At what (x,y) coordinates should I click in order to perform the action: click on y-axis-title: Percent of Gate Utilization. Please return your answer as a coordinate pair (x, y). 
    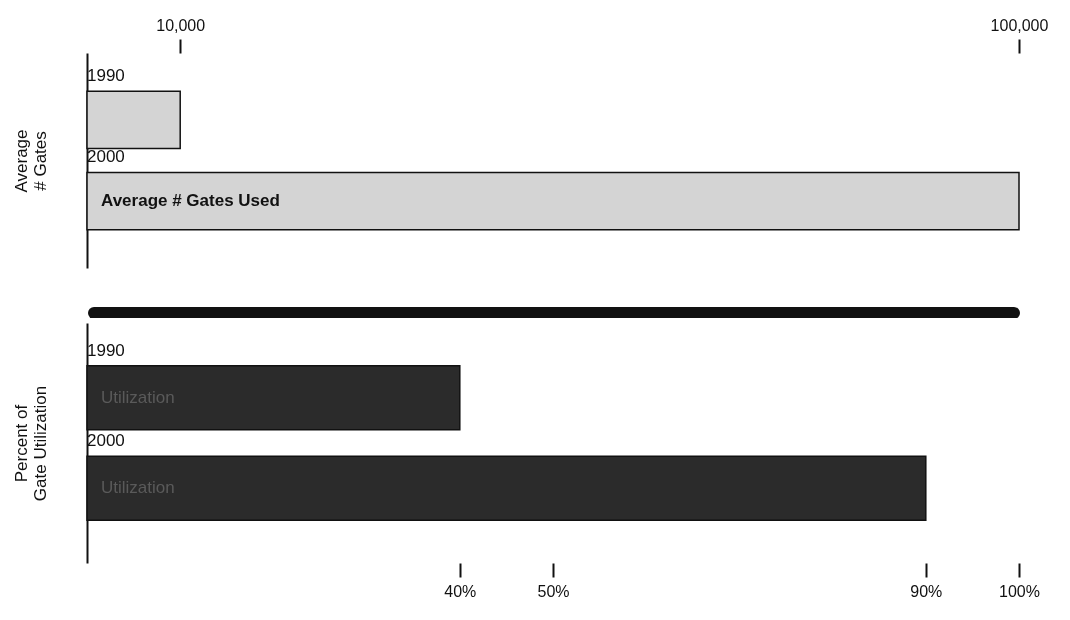
    Looking at the image, I should click on (30, 443).